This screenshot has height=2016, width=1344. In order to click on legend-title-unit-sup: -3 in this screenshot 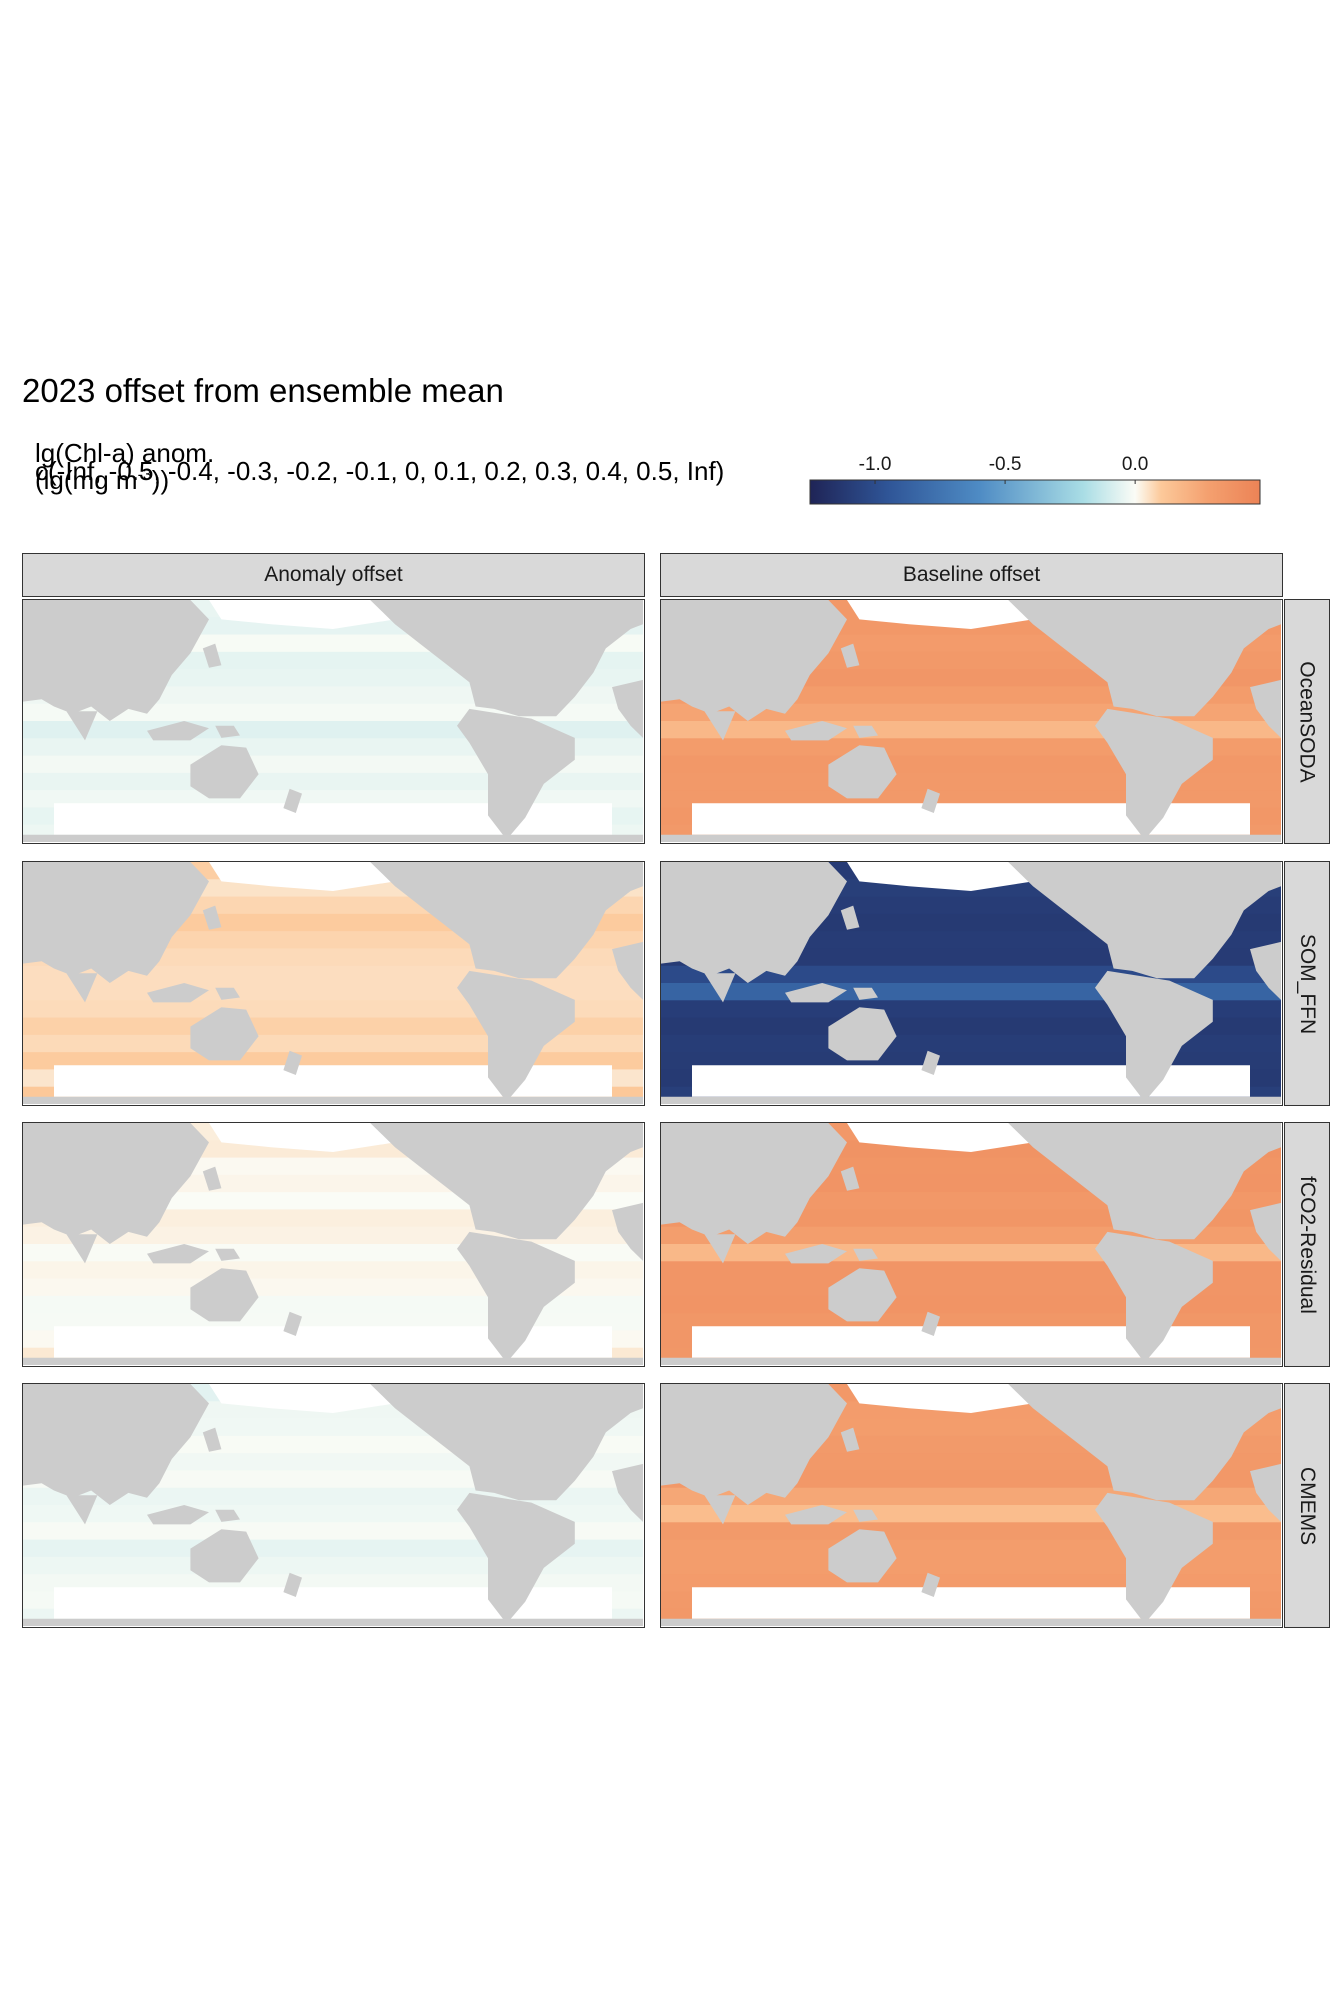, I will do `click(144, 475)`.